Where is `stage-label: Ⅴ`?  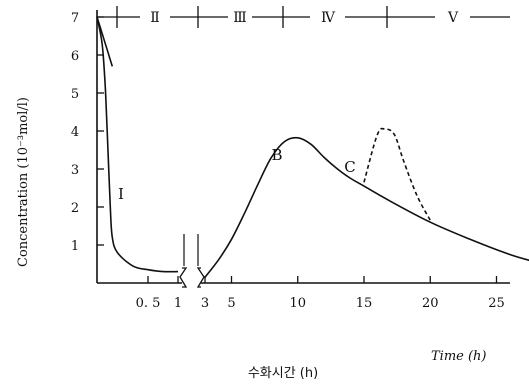
stage-label: Ⅴ is located at coordinates (453, 18).